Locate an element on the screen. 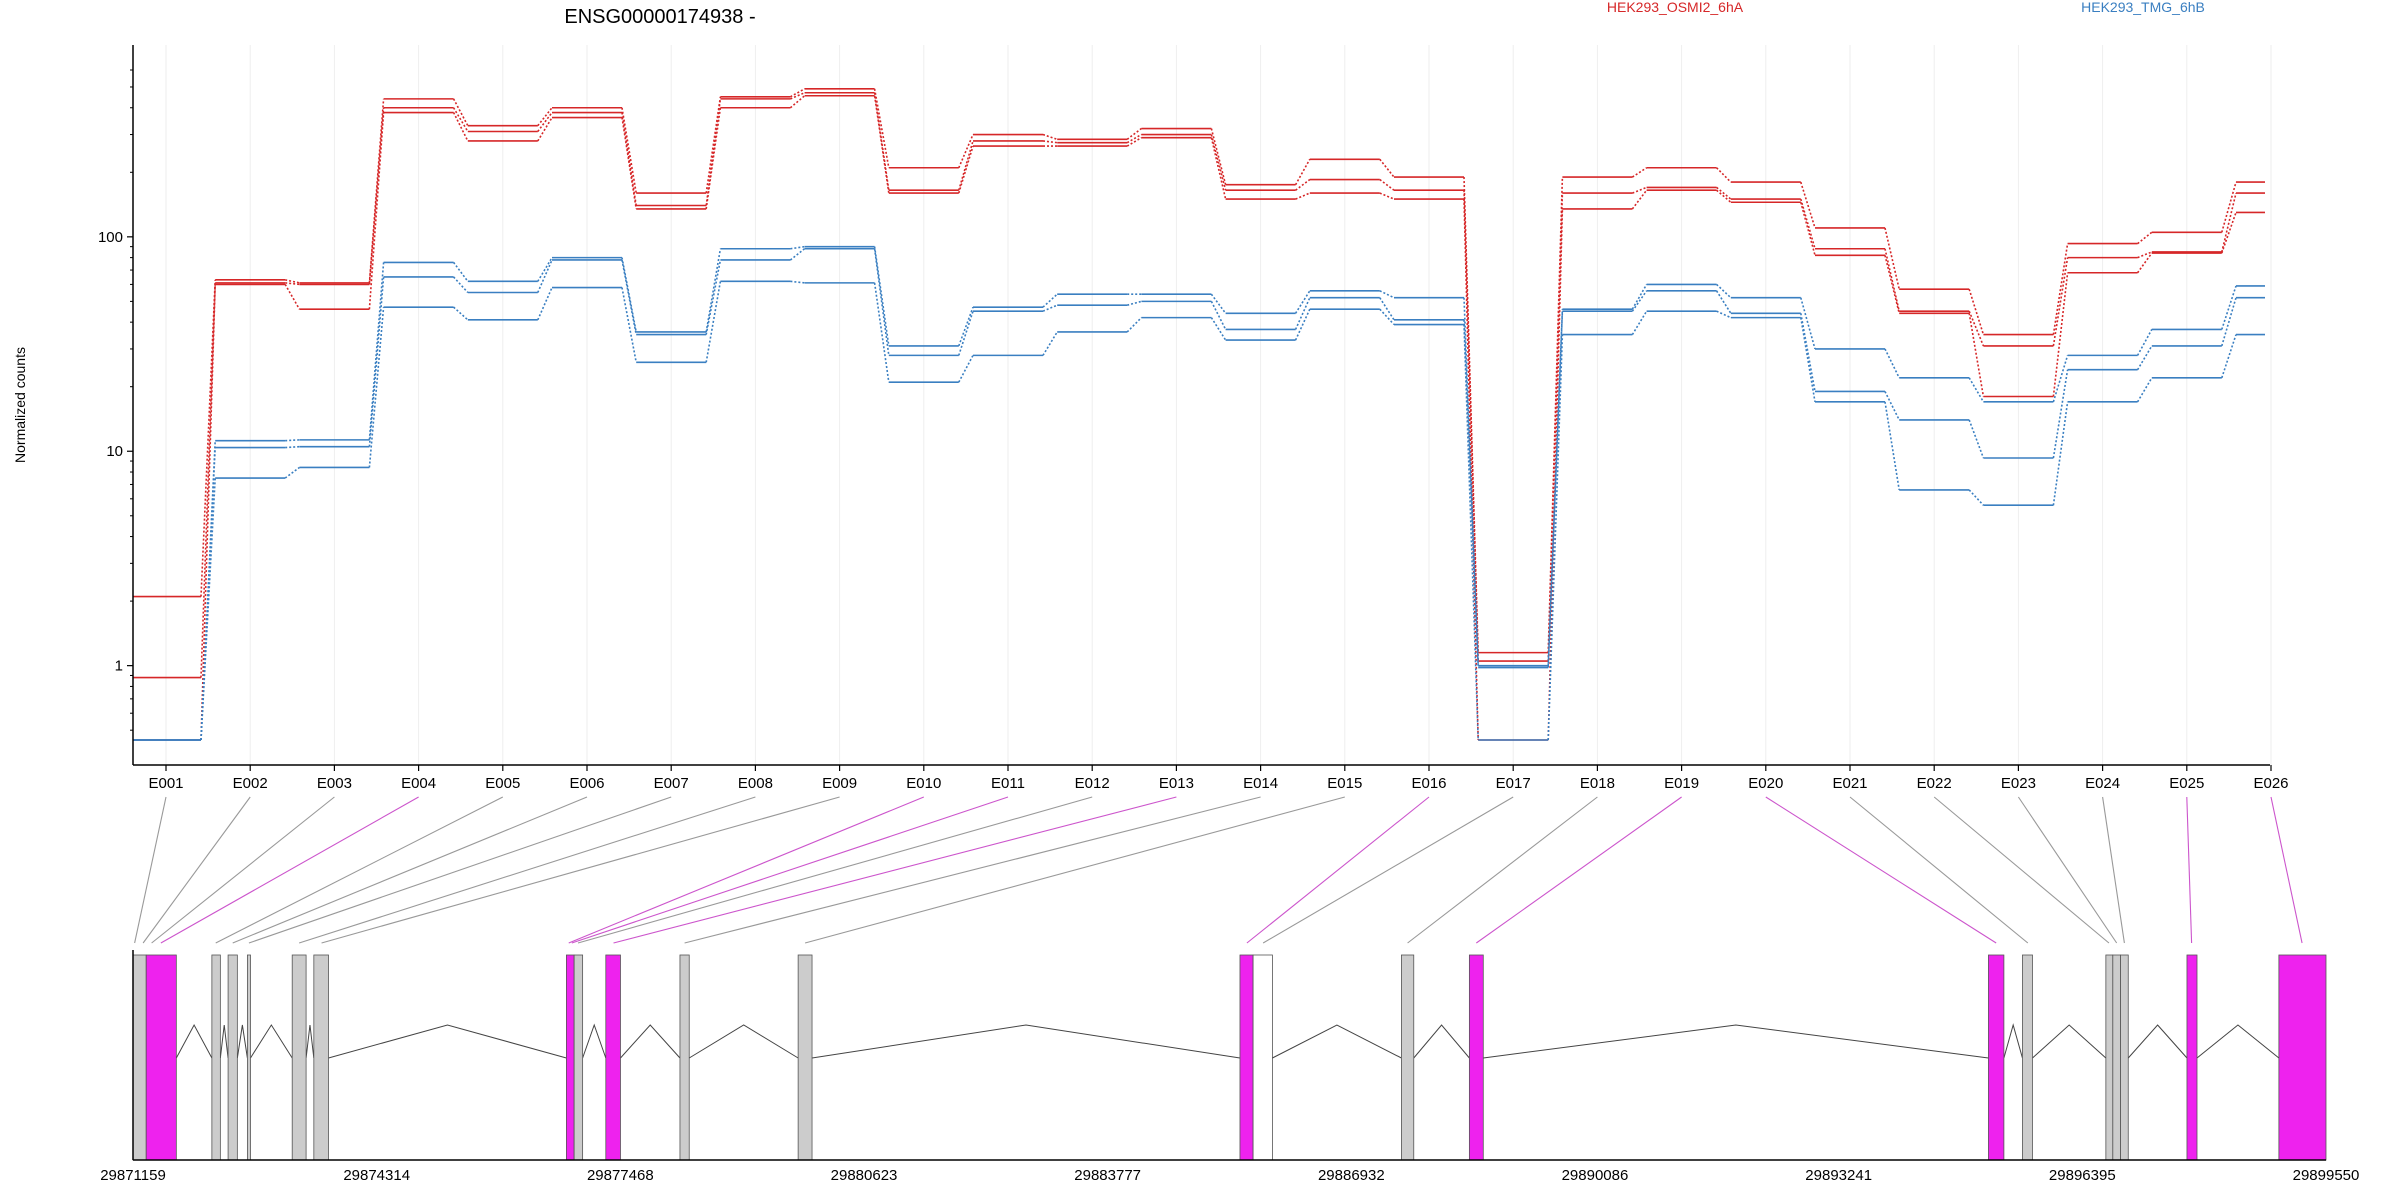  bin-to-exon-connectors is located at coordinates (1218, 870).